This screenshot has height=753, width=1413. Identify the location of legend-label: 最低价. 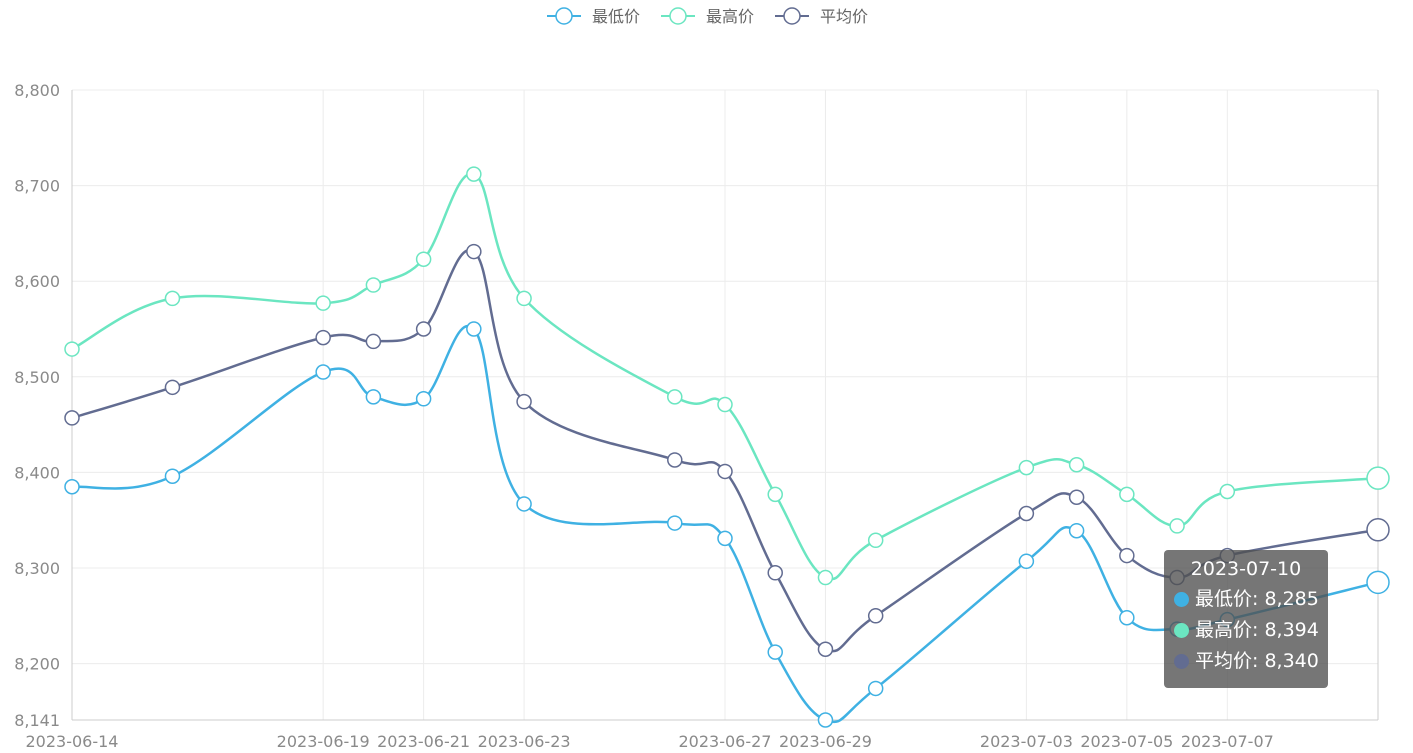
(616, 16).